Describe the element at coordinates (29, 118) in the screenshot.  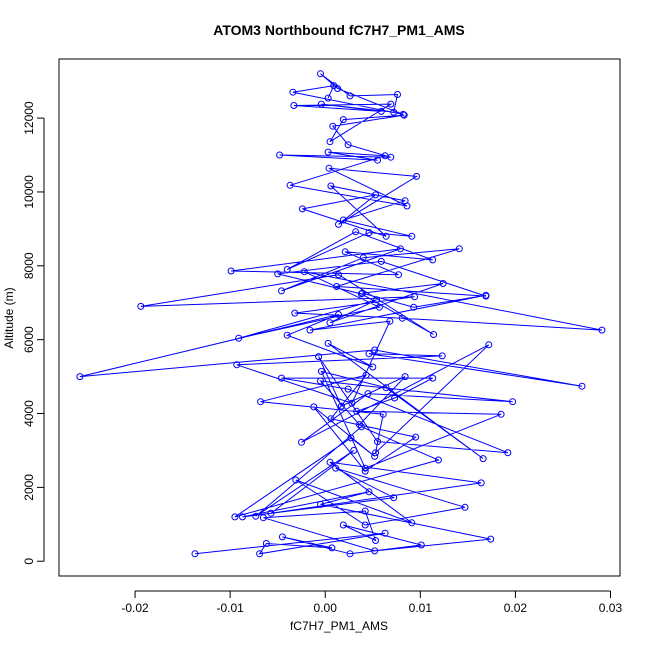
I see `y-tick-label: 12000` at that location.